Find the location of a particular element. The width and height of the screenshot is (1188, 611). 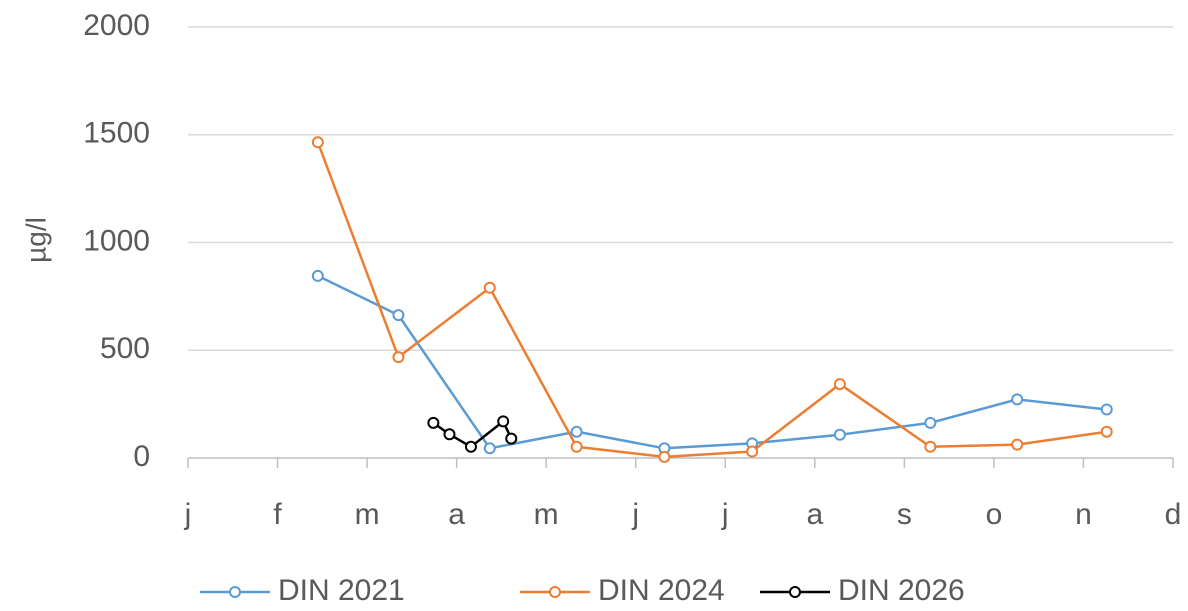

legend-label: DIN 2024 is located at coordinates (661, 590).